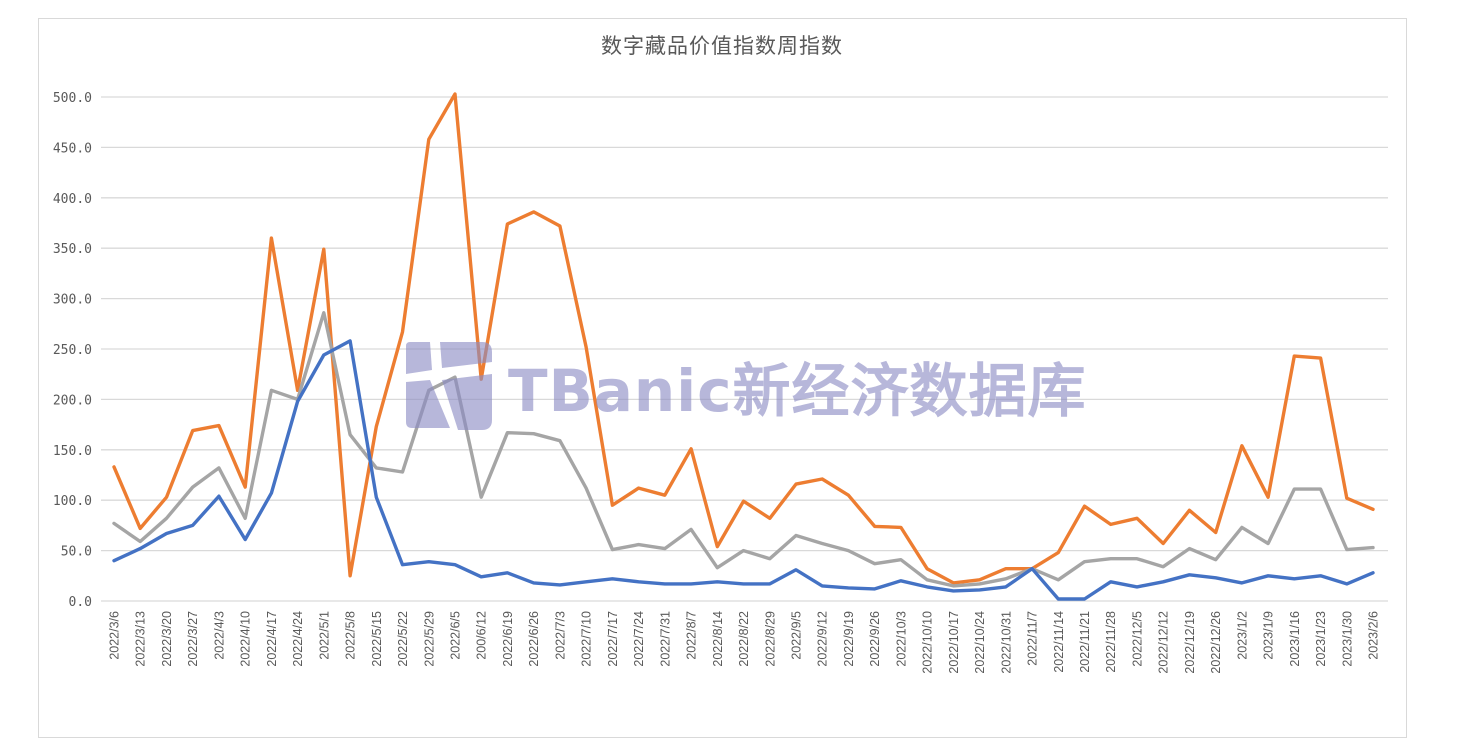  Describe the element at coordinates (351, 635) in the screenshot. I see `x-tick-label: 2022/5/8` at that location.